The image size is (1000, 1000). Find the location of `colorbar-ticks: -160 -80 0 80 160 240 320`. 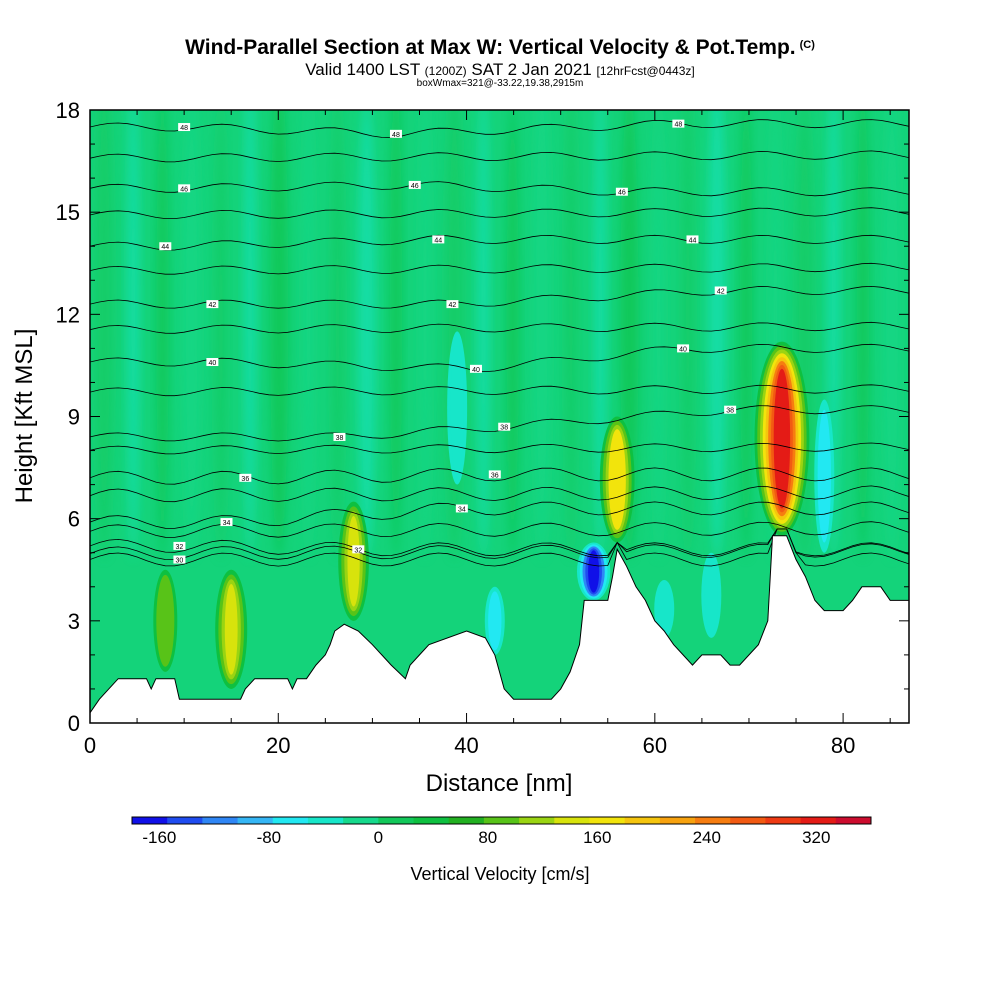

colorbar-ticks: -160 -80 0 80 160 240 320 is located at coordinates (486, 837).